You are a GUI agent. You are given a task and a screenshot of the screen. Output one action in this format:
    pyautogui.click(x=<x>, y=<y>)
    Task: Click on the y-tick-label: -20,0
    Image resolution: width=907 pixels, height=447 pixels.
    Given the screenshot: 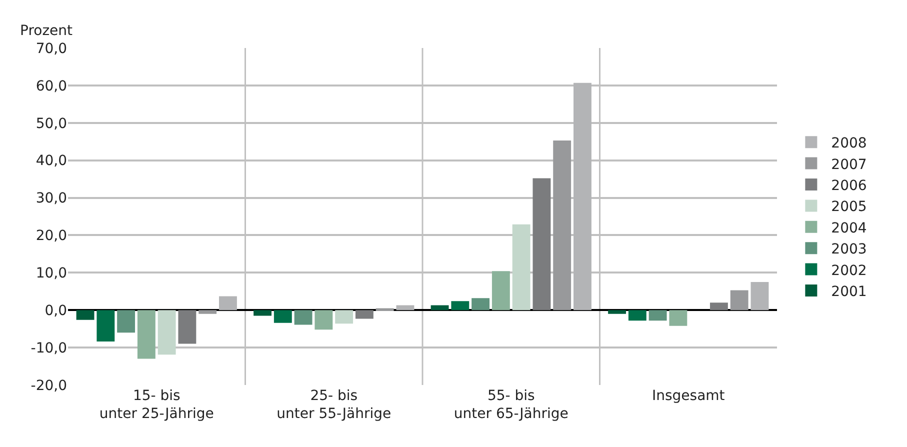 What is the action you would take?
    pyautogui.click(x=48, y=386)
    